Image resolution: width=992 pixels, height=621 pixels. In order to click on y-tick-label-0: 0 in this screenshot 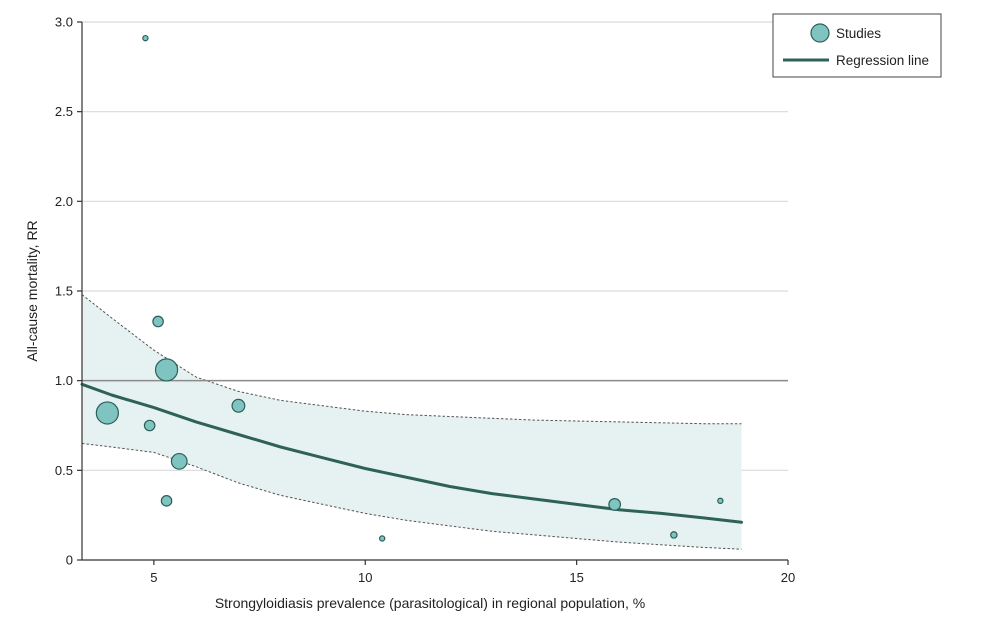, I will do `click(69, 560)`.